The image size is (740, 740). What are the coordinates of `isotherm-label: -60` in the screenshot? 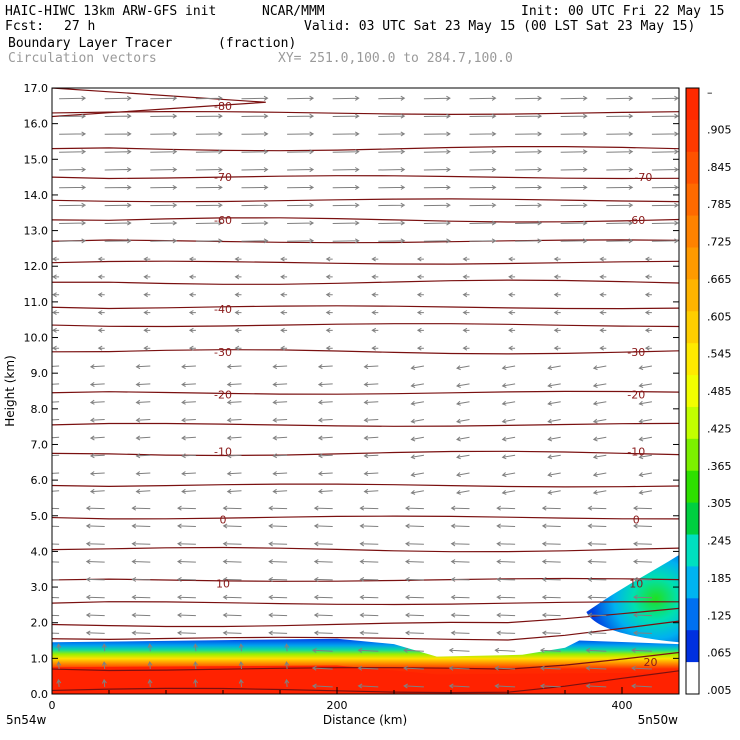 It's located at (223, 220).